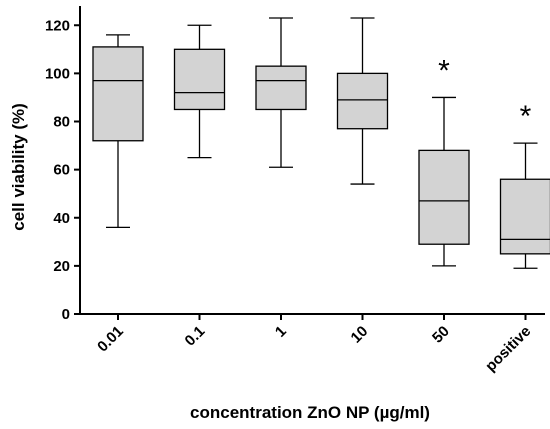 Image resolution: width=550 pixels, height=429 pixels. I want to click on y-tick-label: 60, so click(61, 170).